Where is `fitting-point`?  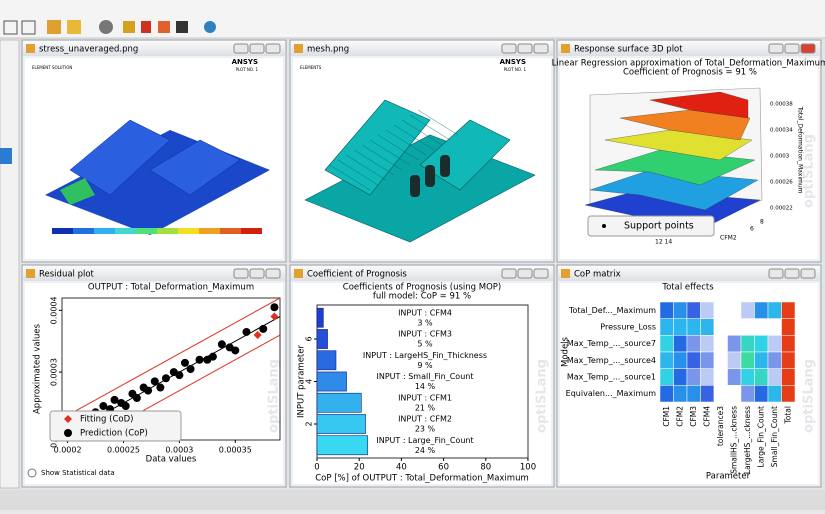
fitting-point is located at coordinates (257, 335).